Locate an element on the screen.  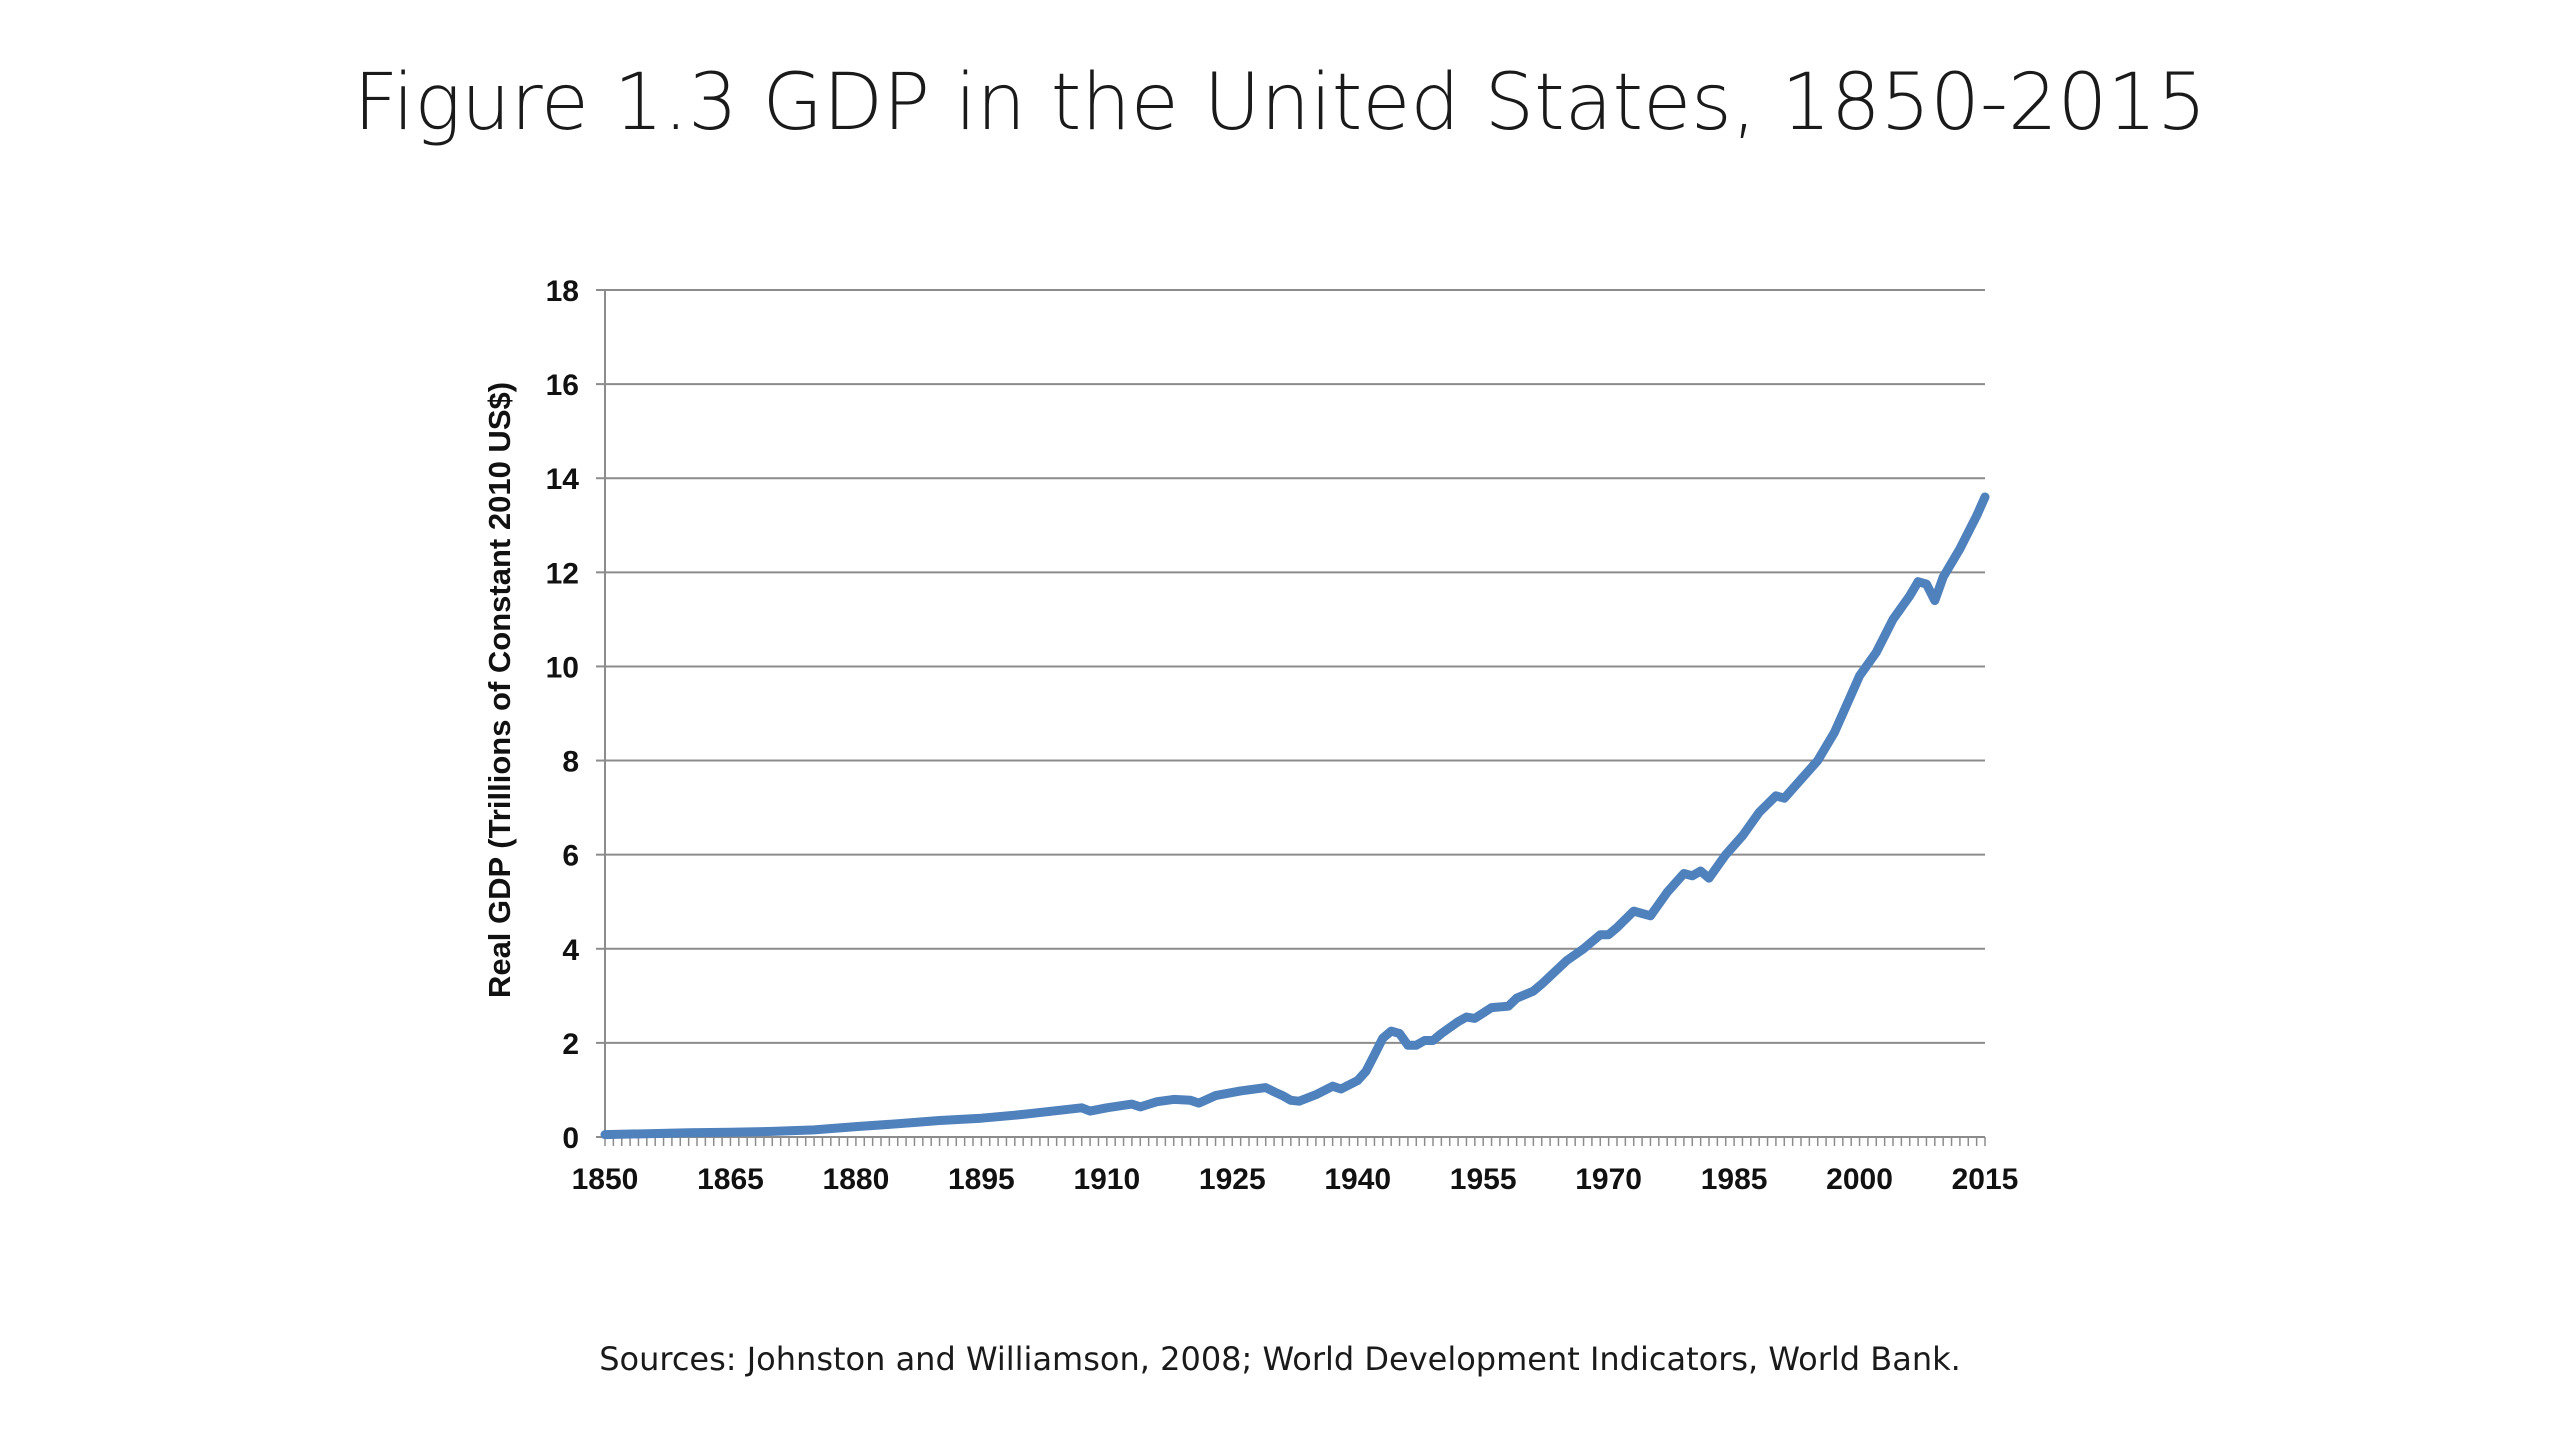
x-tick-label: 1895 is located at coordinates (981, 1179).